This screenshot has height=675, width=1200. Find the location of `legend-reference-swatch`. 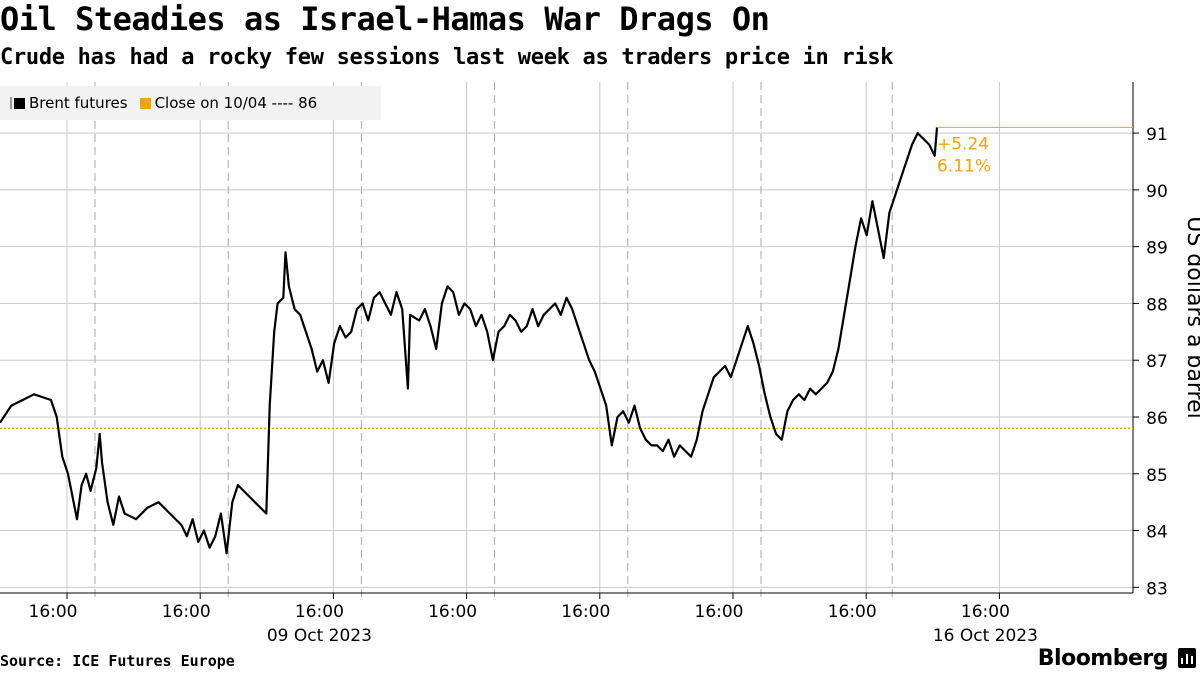

legend-reference-swatch is located at coordinates (145, 103).